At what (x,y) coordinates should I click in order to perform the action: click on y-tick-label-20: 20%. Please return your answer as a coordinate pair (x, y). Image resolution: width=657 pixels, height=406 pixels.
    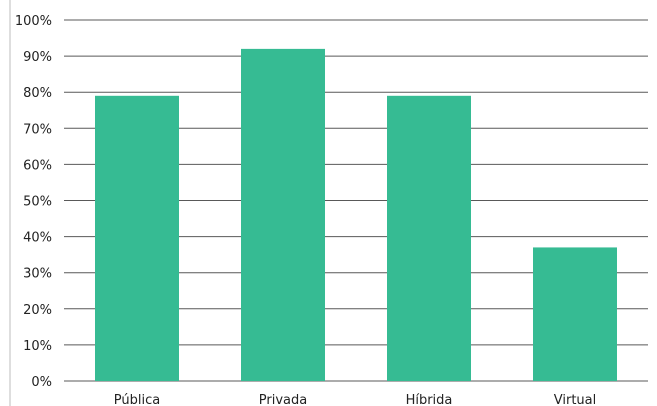
    Looking at the image, I should click on (37, 310).